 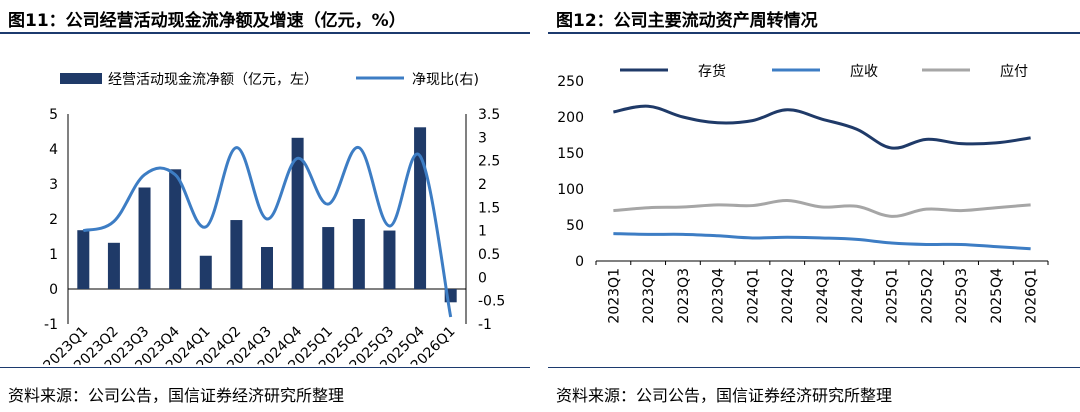 I want to click on left-axis-tick-label: -1, so click(x=51, y=325).